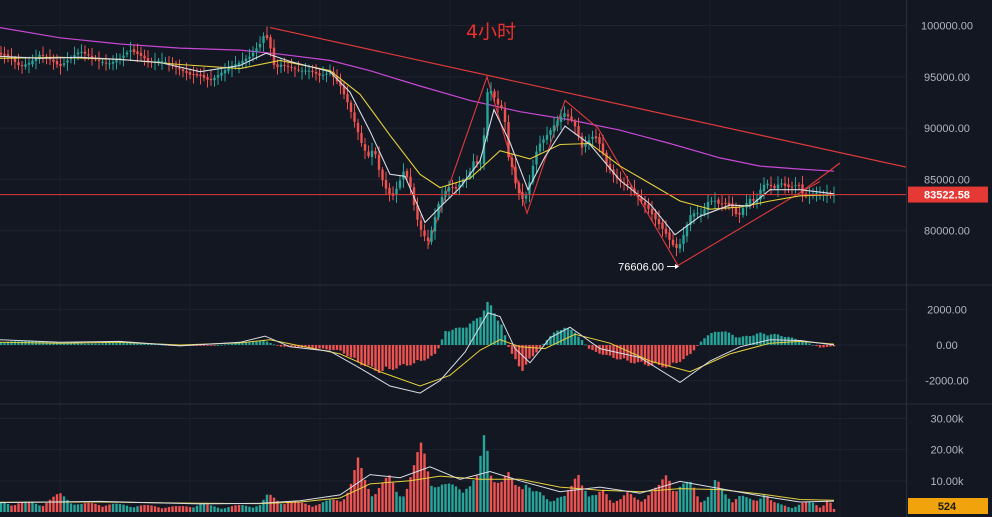 The height and width of the screenshot is (517, 992). What do you see at coordinates (947, 129) in the screenshot?
I see `price-axis-label: 90000.00` at bounding box center [947, 129].